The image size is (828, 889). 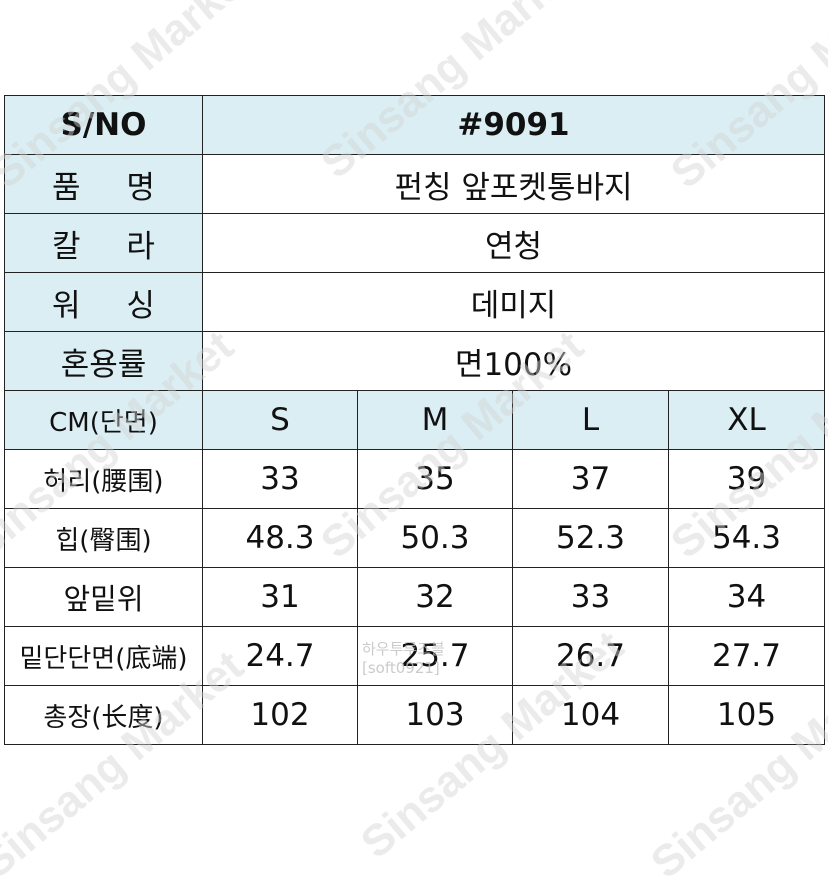 I want to click on hip-row: 힙(臀围) 48.3 50.3 52.3 54.3, so click(x=414, y=538).